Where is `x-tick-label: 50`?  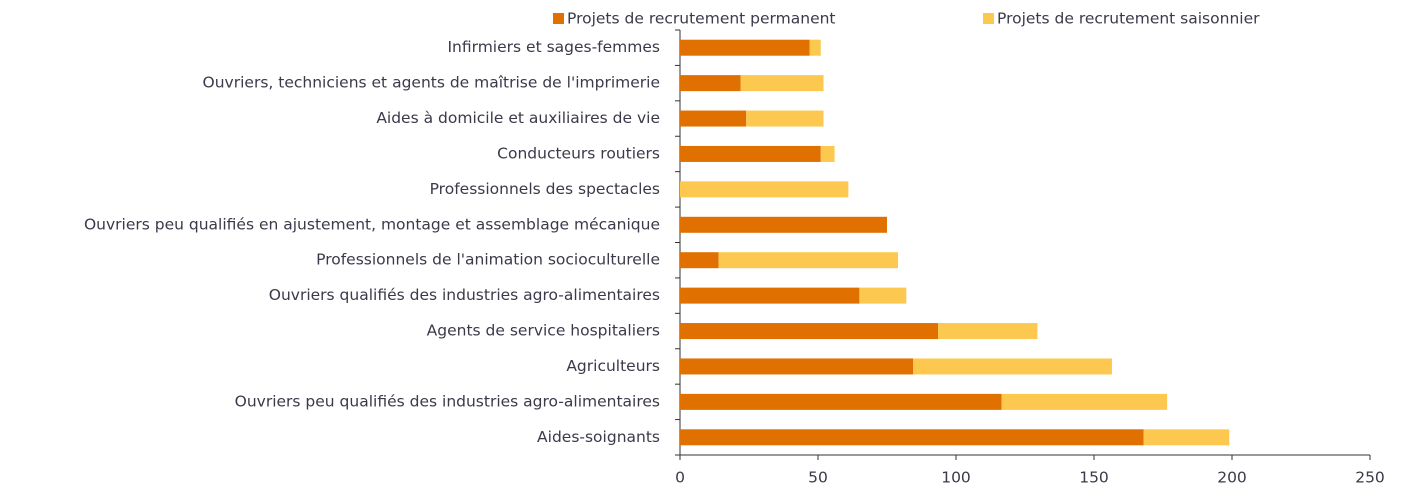
x-tick-label: 50 is located at coordinates (818, 478).